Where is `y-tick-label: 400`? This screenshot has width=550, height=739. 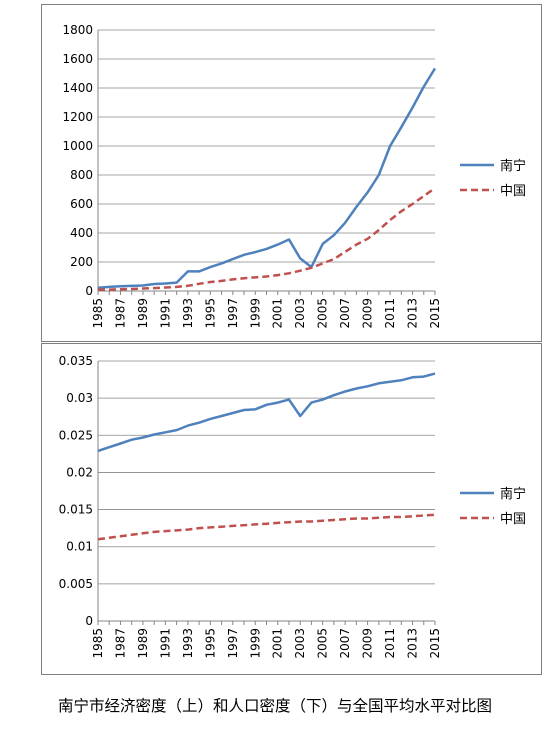 y-tick-label: 400 is located at coordinates (81, 233).